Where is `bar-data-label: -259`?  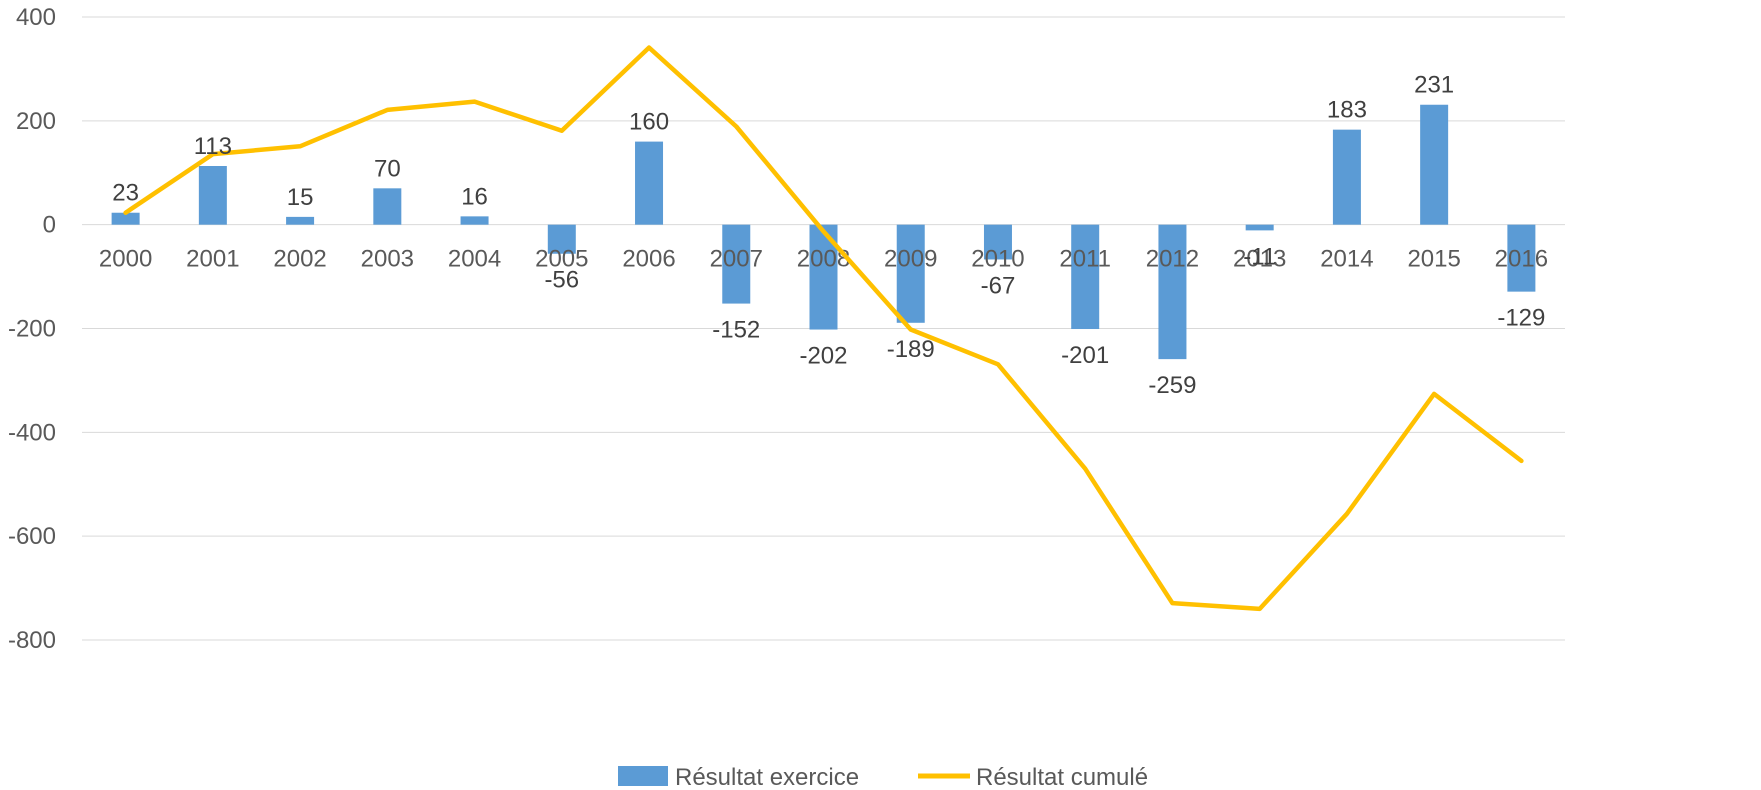 bar-data-label: -259 is located at coordinates (1172, 385).